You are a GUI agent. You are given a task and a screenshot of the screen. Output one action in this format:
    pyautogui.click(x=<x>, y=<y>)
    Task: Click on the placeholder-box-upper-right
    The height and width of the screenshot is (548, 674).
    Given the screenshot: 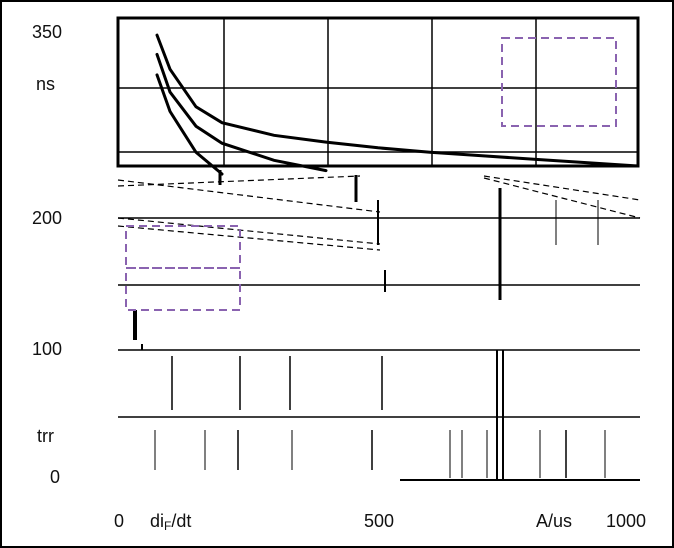 What is the action you would take?
    pyautogui.click(x=559, y=82)
    